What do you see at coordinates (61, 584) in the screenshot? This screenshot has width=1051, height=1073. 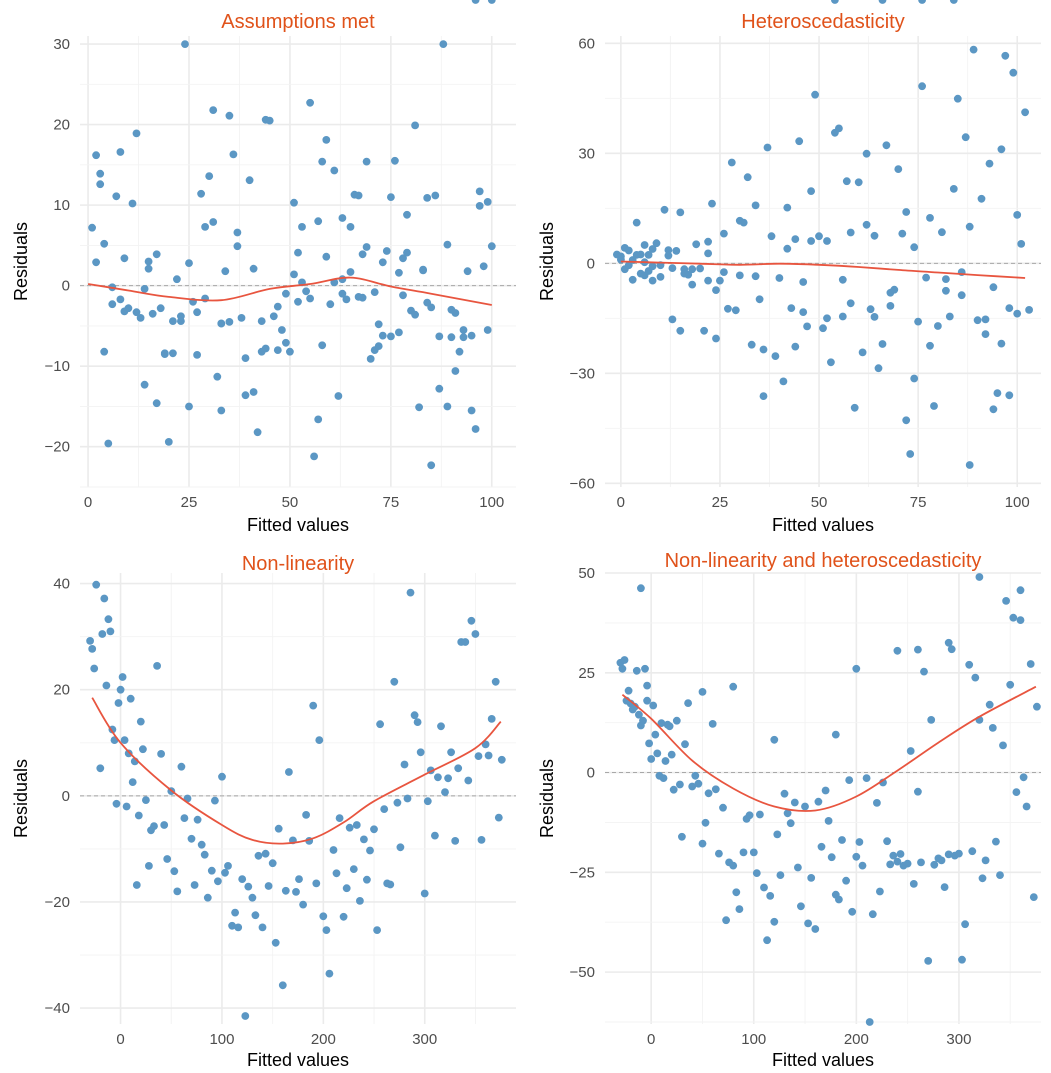 I see `y-tick-label: 40` at bounding box center [61, 584].